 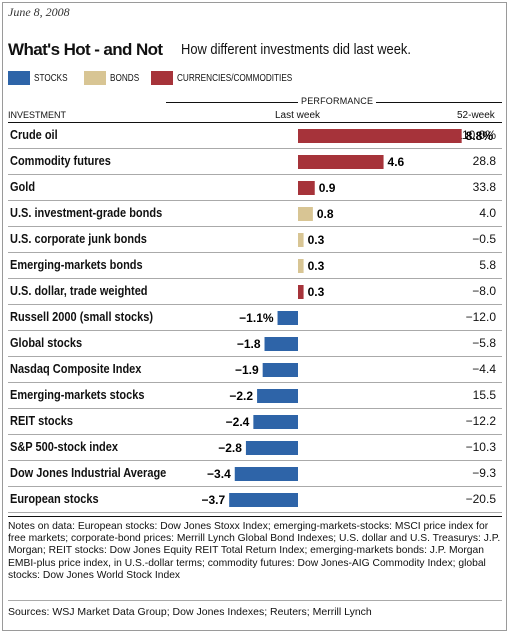 What do you see at coordinates (79, 291) in the screenshot?
I see `category-label: U.S. dollar, trade weighted` at bounding box center [79, 291].